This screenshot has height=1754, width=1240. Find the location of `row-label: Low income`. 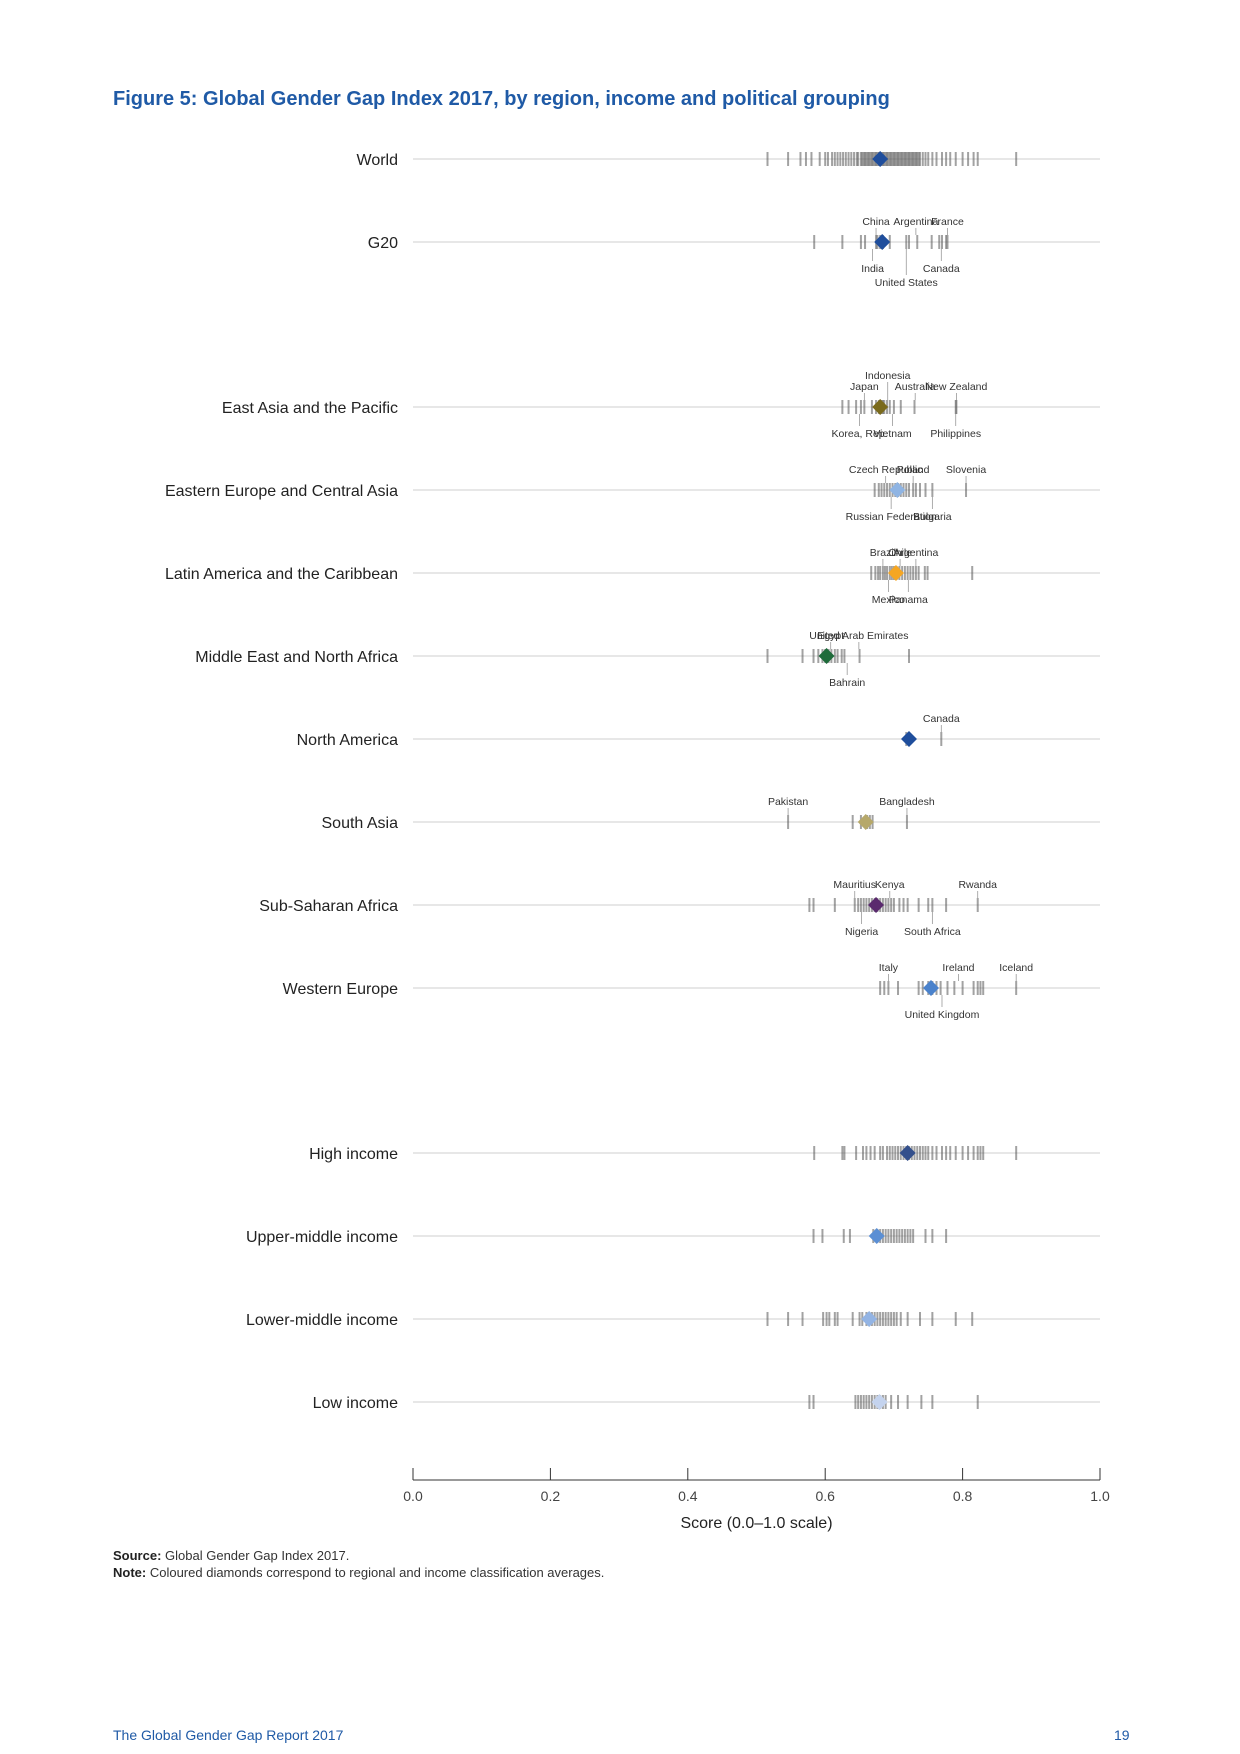

row-label: Low income is located at coordinates (355, 1403).